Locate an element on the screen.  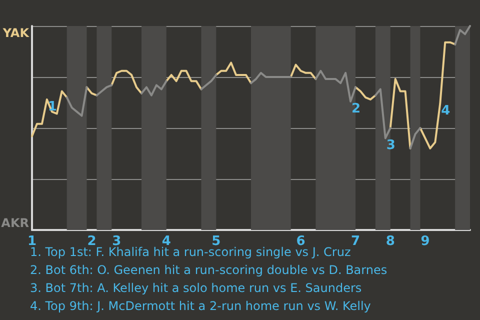
annotation: 3 is located at coordinates (391, 146).